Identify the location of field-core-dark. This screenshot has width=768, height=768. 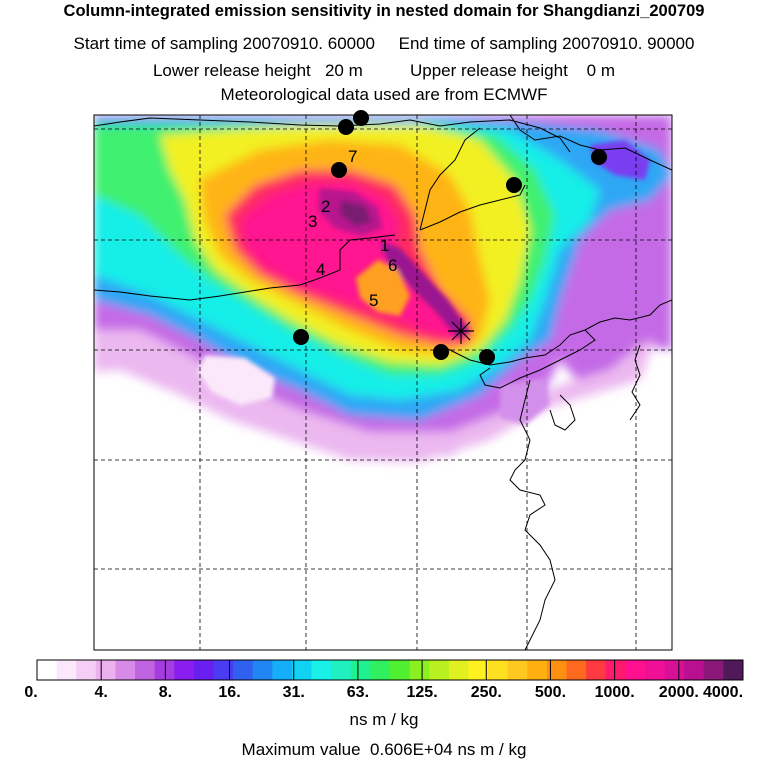
(356, 213).